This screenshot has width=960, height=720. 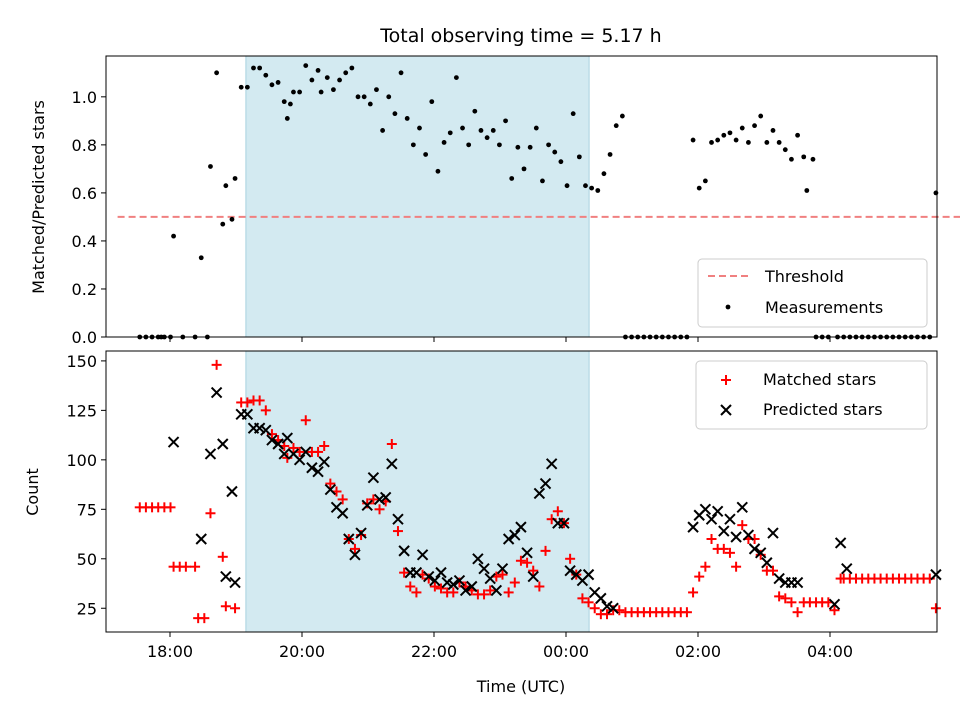 What do you see at coordinates (87, 509) in the screenshot?
I see `count-y-tick-label: 75` at bounding box center [87, 509].